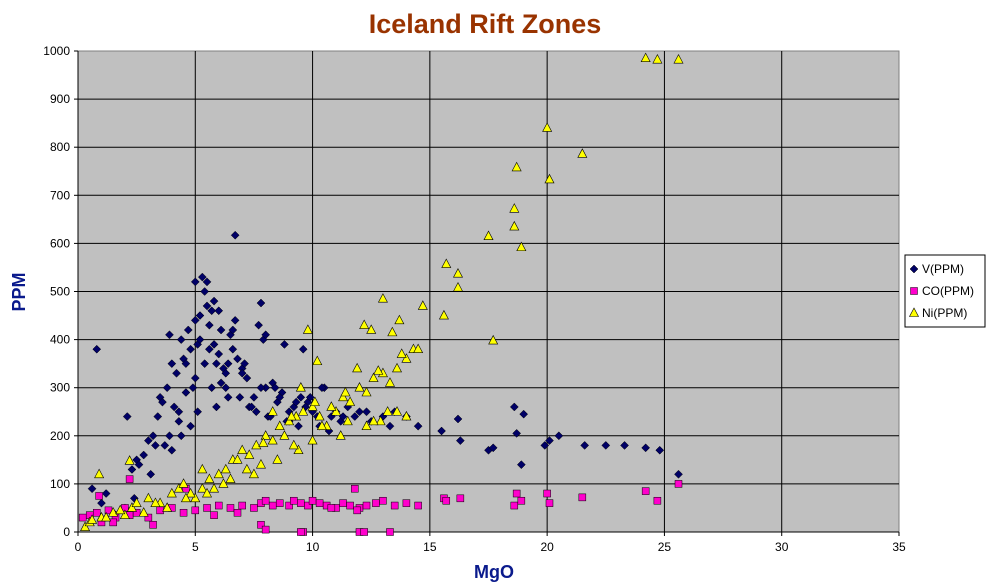 This screenshot has width=989, height=585. Describe the element at coordinates (430, 547) in the screenshot. I see `x-tick-label: 15` at that location.